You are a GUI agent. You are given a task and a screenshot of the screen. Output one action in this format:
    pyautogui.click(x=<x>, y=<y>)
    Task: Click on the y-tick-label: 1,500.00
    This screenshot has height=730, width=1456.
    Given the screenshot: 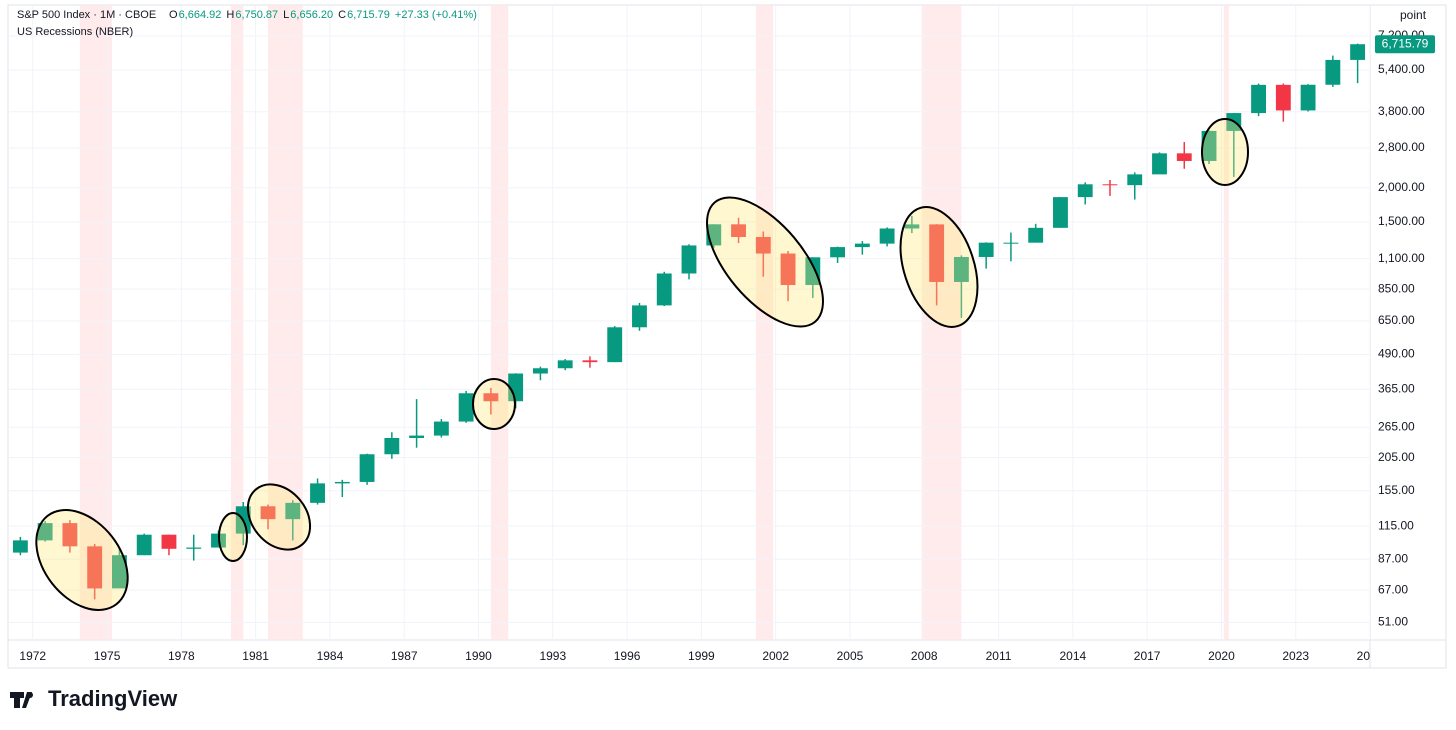 What is the action you would take?
    pyautogui.click(x=1401, y=221)
    